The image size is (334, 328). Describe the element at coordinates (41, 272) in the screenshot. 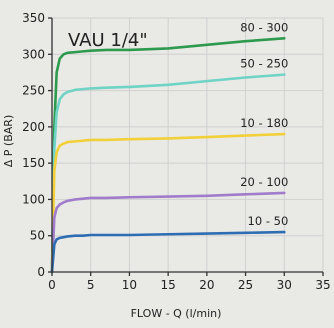

I see `y-tick-label: 0` at that location.